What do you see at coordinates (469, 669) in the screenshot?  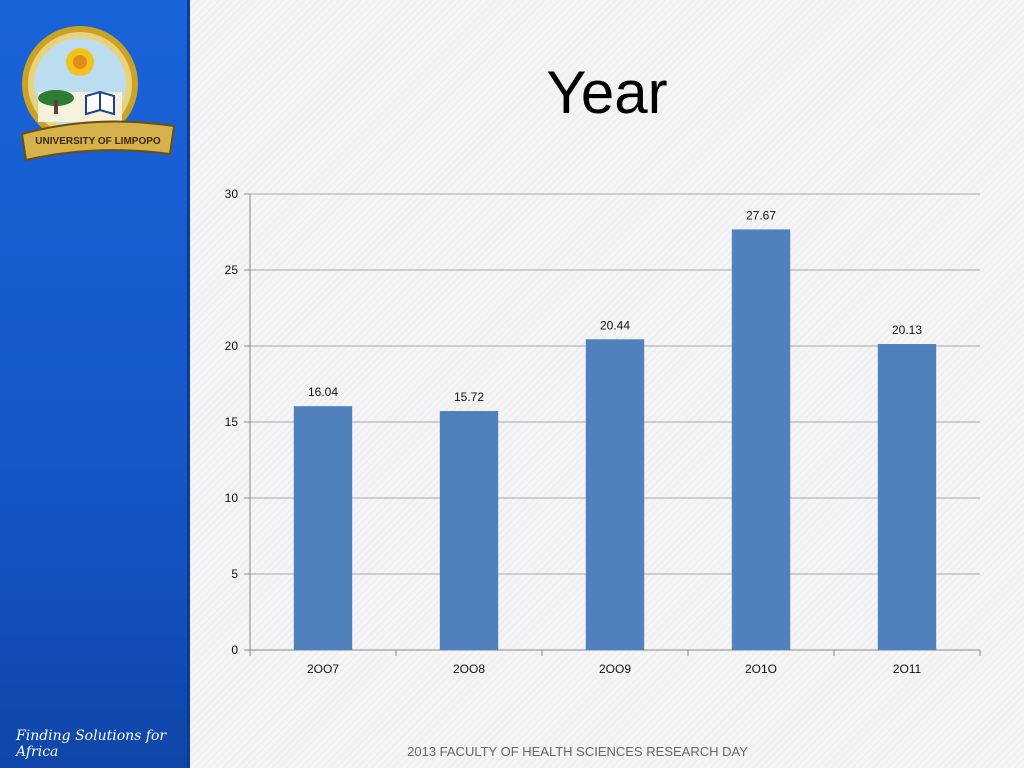 I see `x-tick-label: 2OO8` at bounding box center [469, 669].